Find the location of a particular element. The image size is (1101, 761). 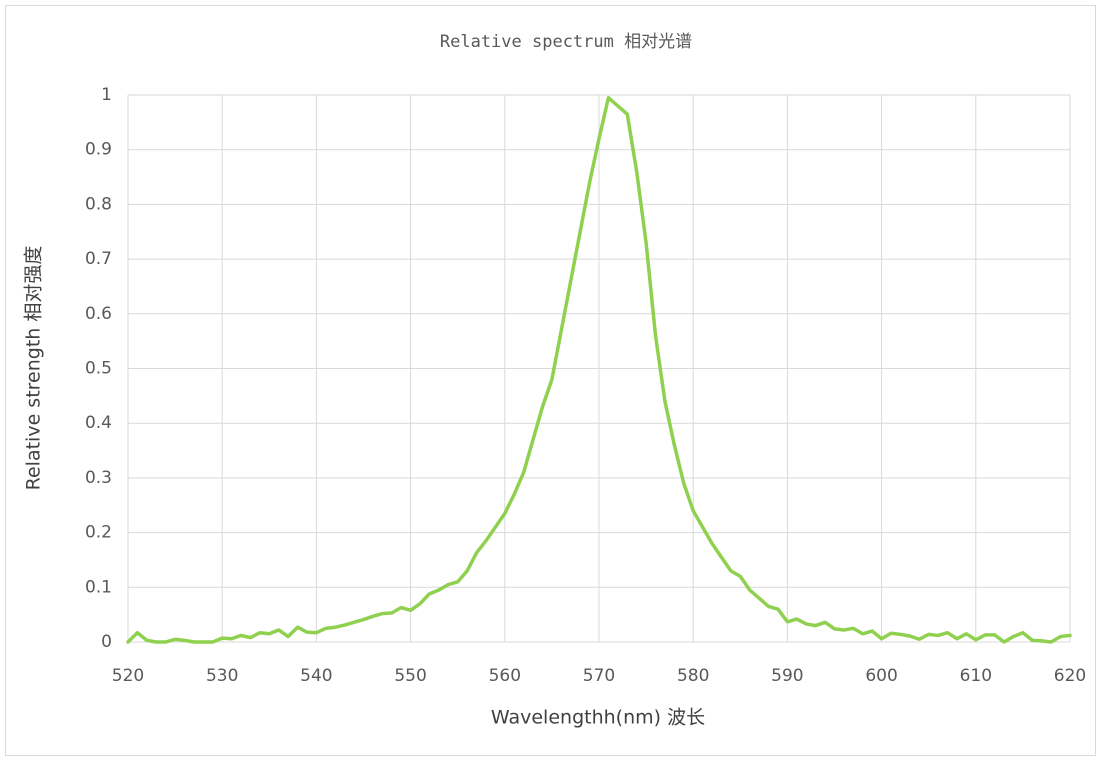

y-tick-label: 0.3 is located at coordinates (98, 478).